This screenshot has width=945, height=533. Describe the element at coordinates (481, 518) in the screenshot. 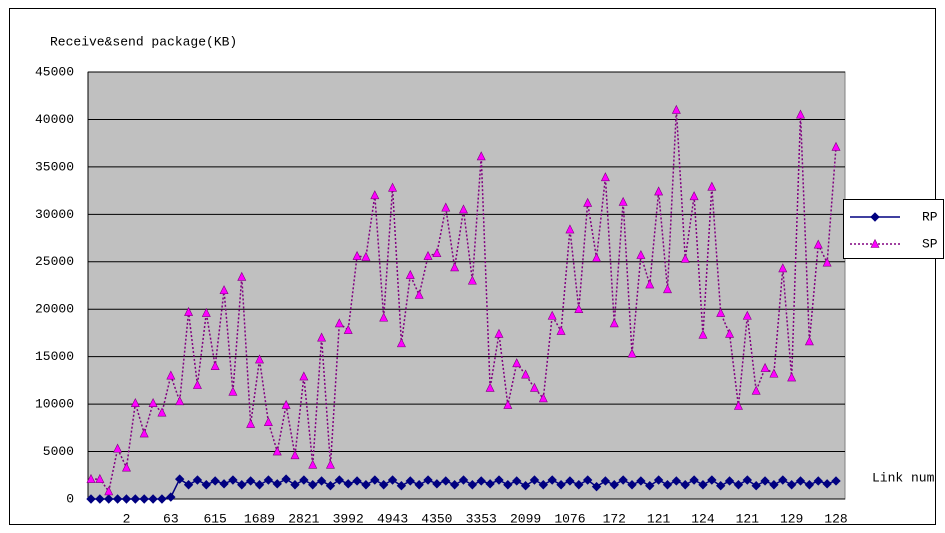

I see `x-tick-label: 3353` at that location.